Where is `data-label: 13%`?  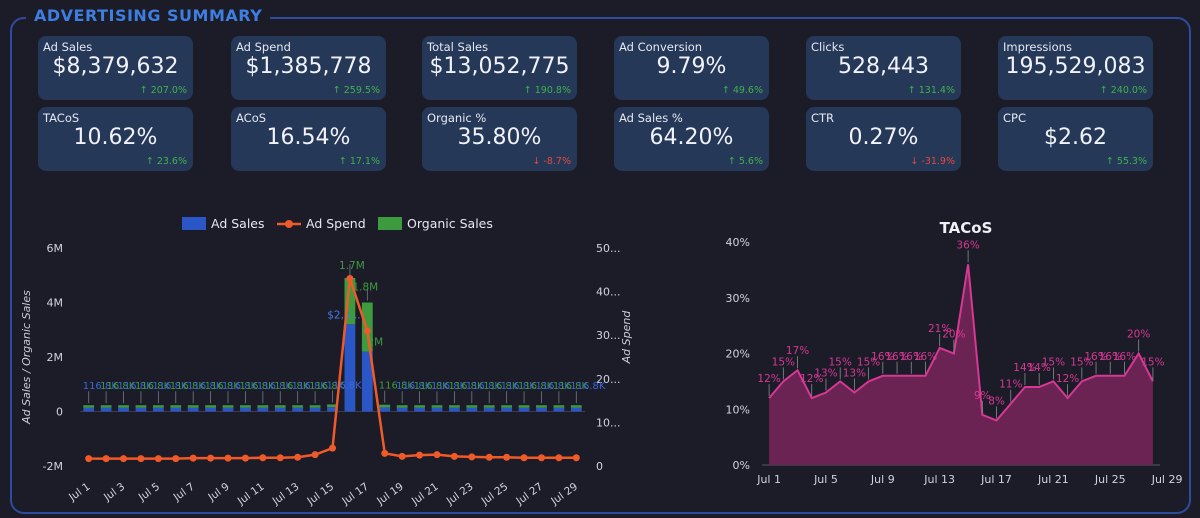 data-label: 13% is located at coordinates (854, 374).